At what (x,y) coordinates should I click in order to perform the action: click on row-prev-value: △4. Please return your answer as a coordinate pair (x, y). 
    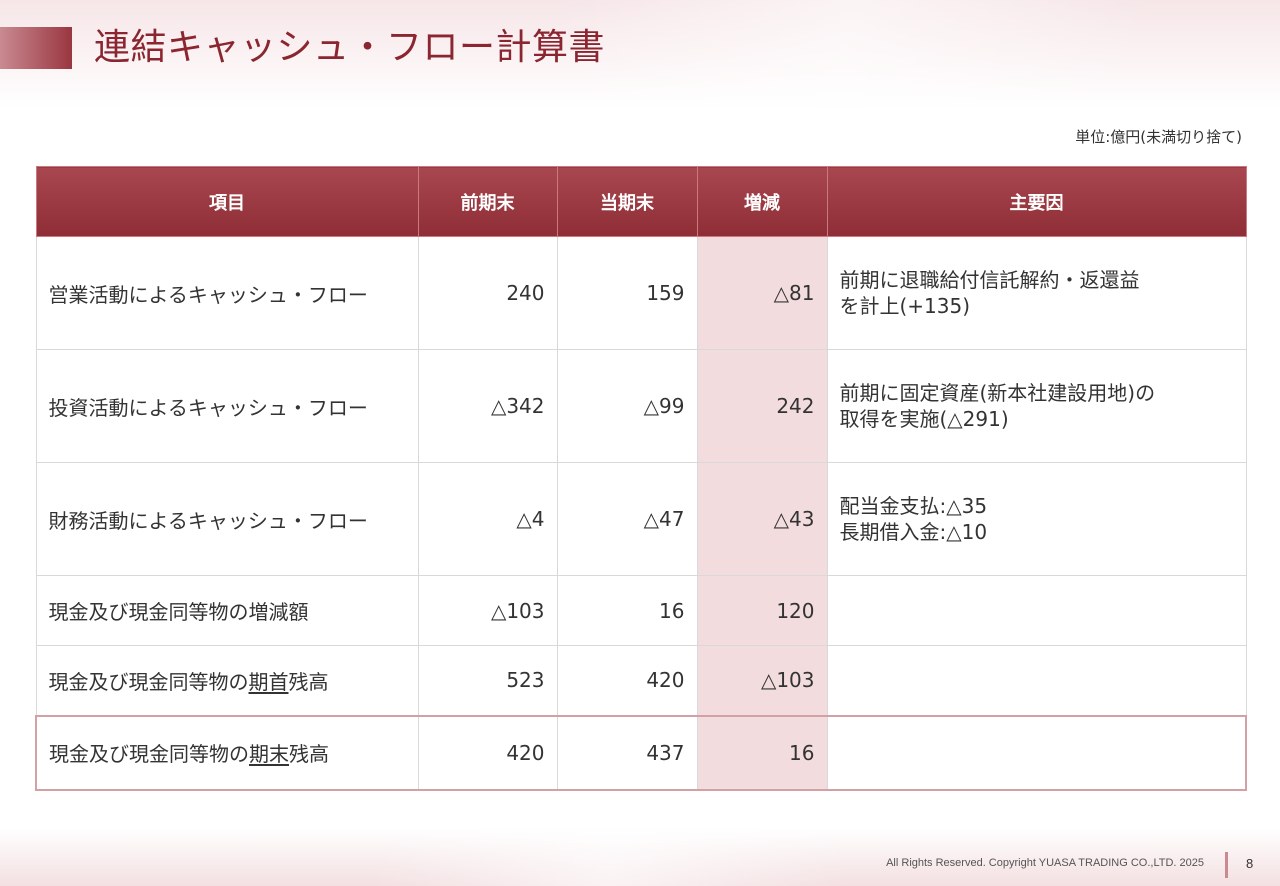
    Looking at the image, I should click on (487, 519).